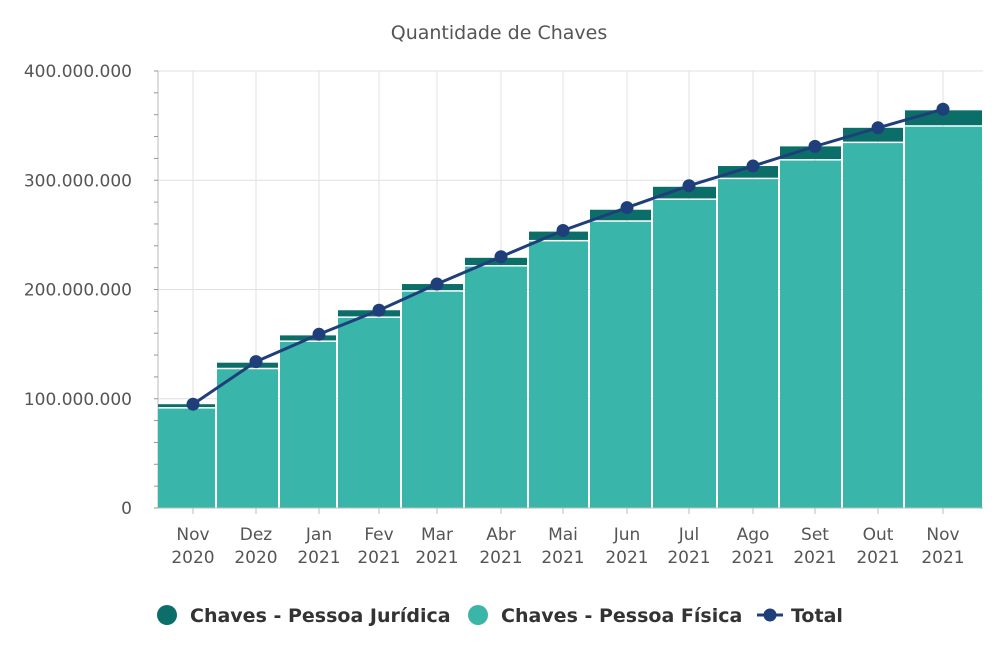 This screenshot has height=667, width=1000. What do you see at coordinates (378, 535) in the screenshot?
I see `x-tick-label-month: Fev` at bounding box center [378, 535].